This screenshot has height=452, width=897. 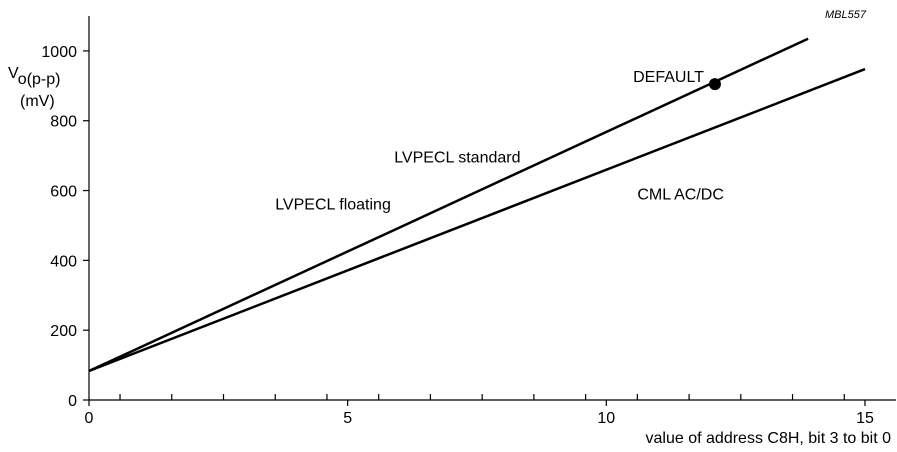 What do you see at coordinates (65, 227) in the screenshot?
I see `y-axis-ticks: 0 200 400 600 800 1000` at bounding box center [65, 227].